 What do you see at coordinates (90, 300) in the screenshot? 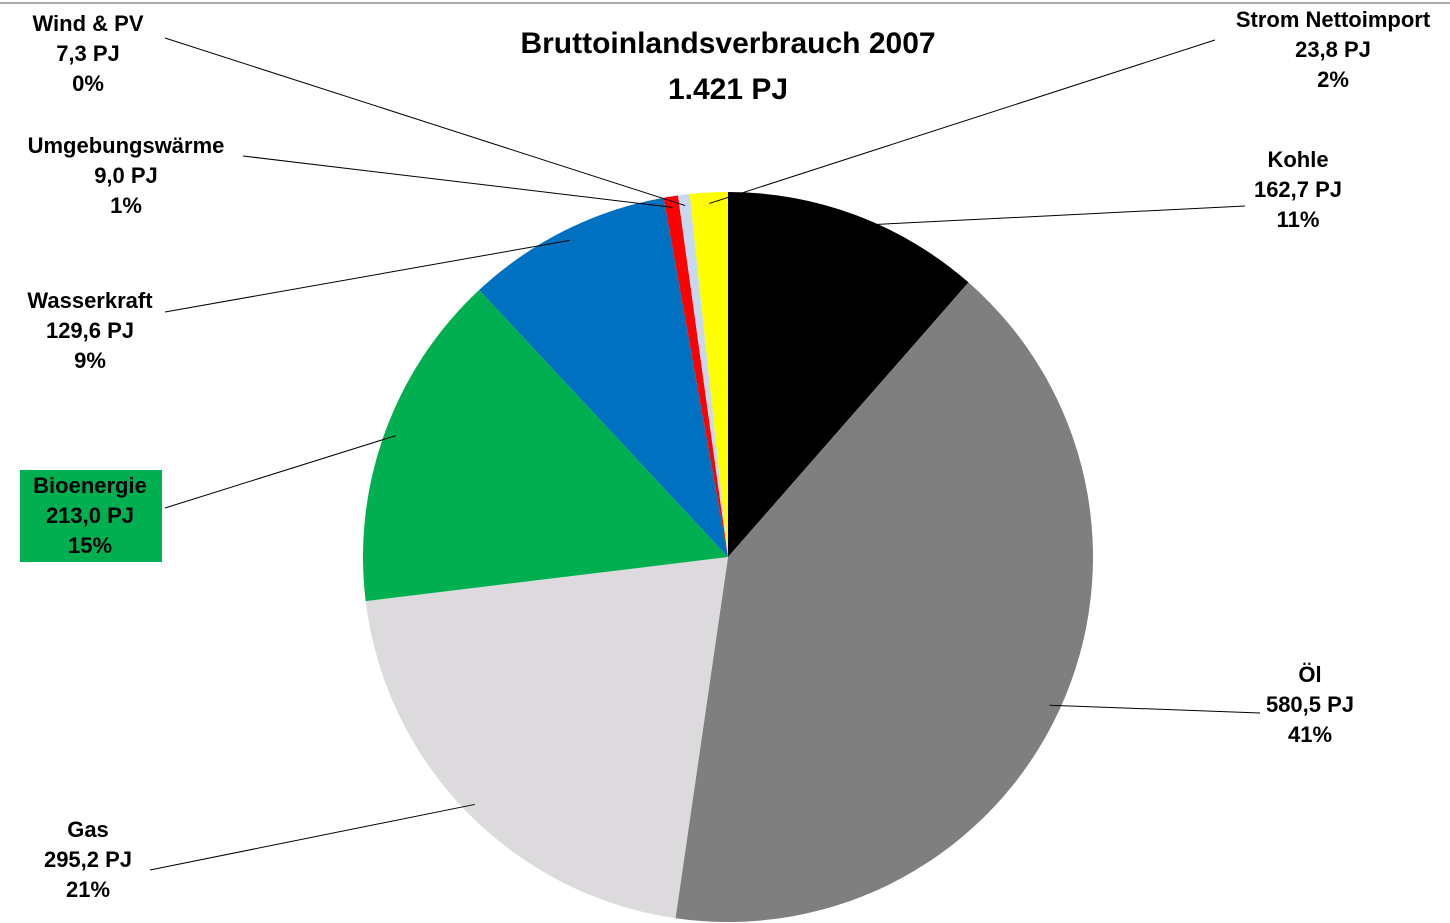
I see `slice-label: Wasserkraft` at bounding box center [90, 300].